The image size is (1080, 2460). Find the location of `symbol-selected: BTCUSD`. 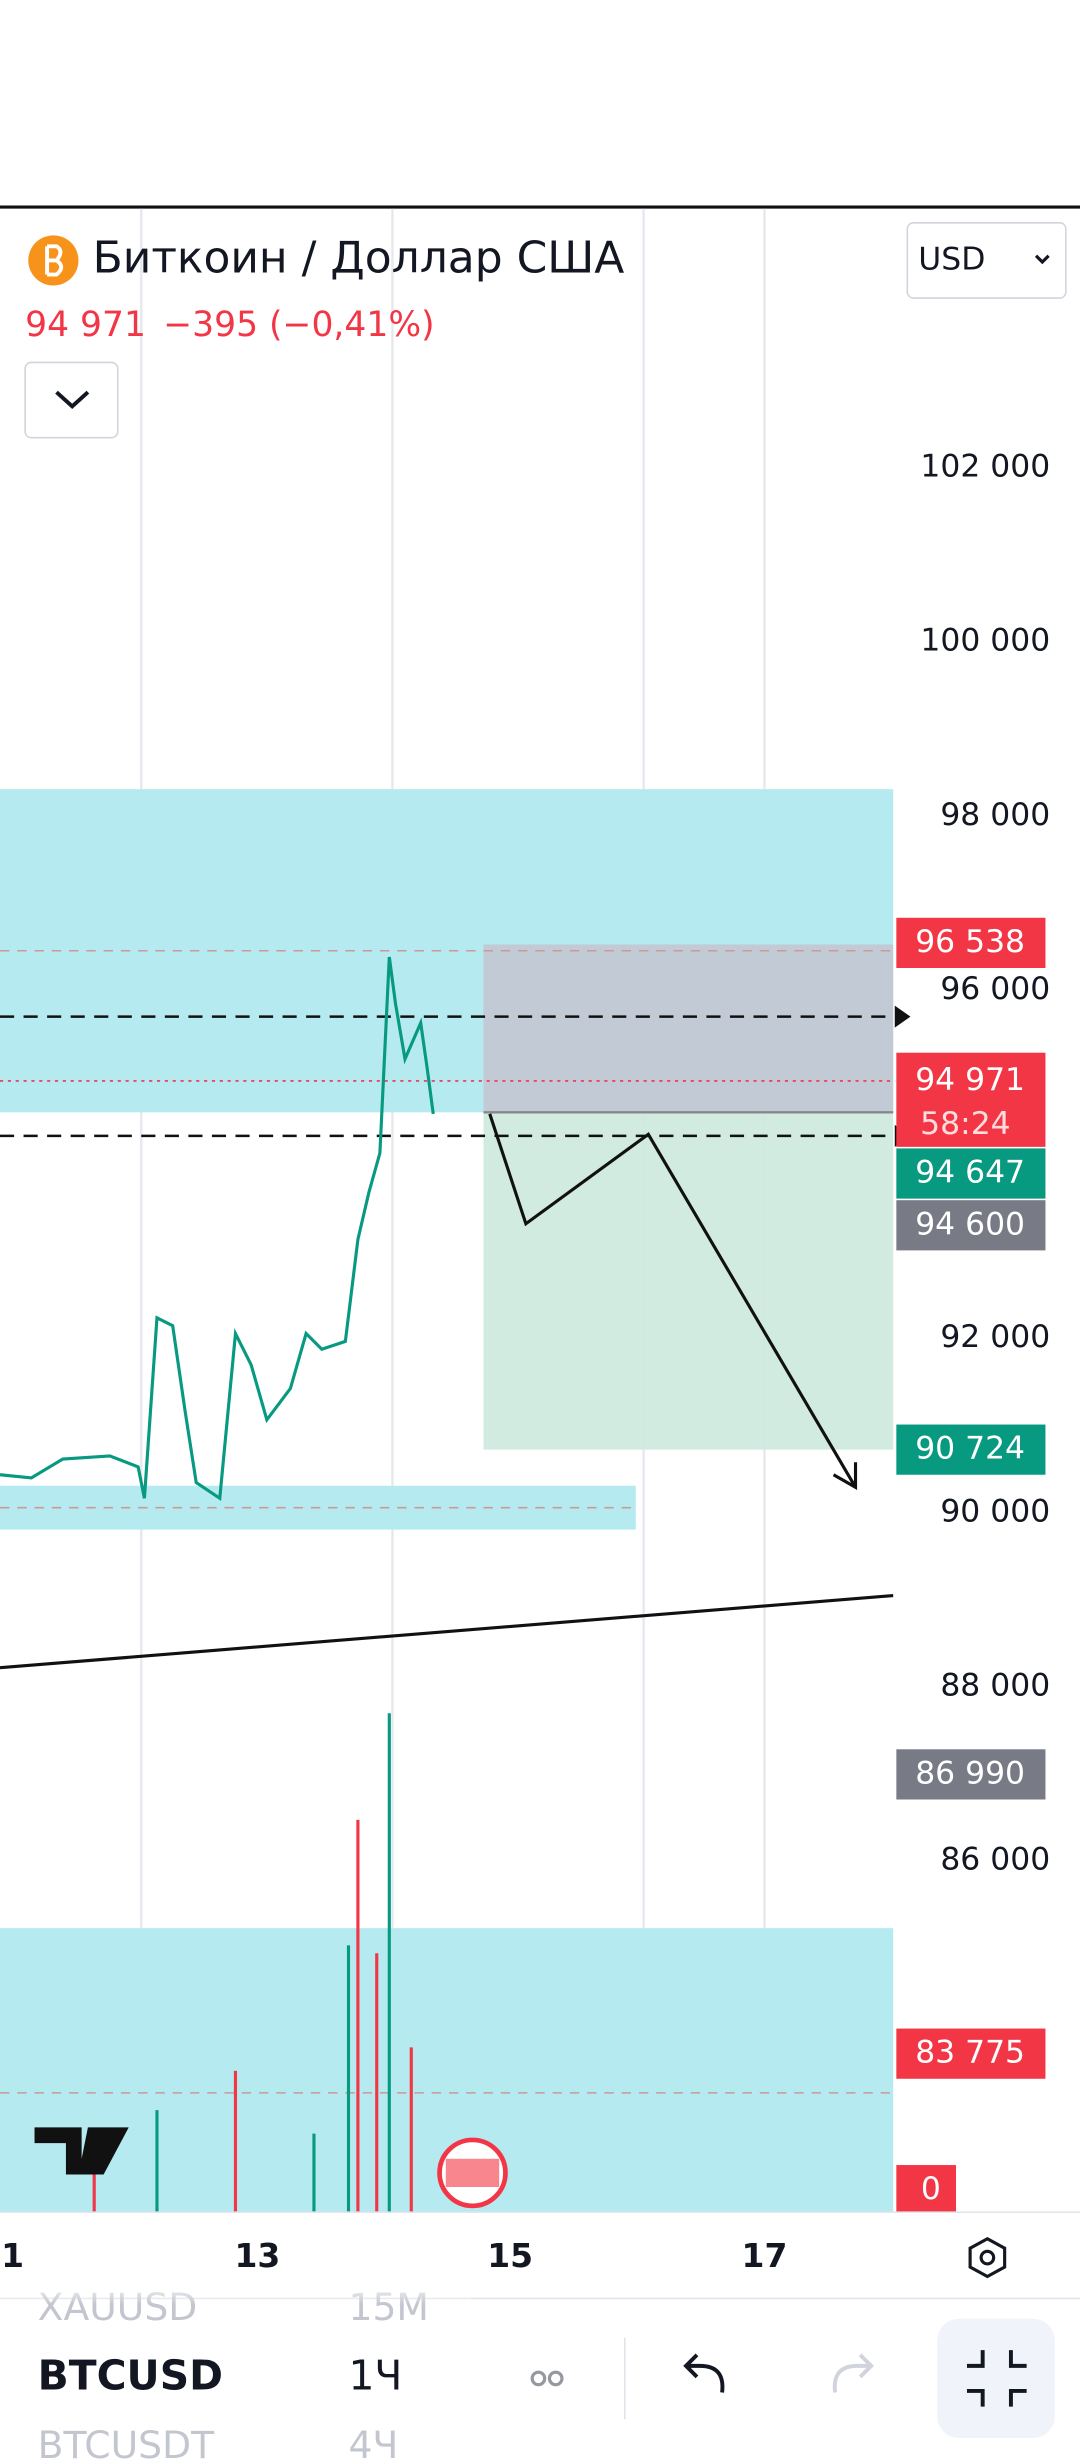

symbol-selected: BTCUSD is located at coordinates (130, 2375).